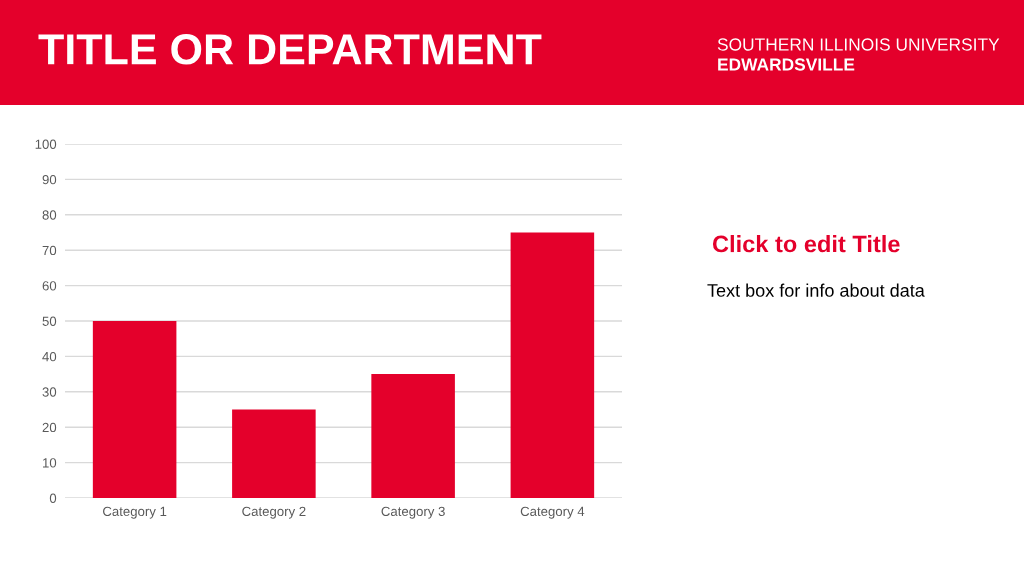 The image size is (1024, 576). Describe the element at coordinates (290, 49) in the screenshot. I see `chart-title: TITLE OR DEPARTMENT` at that location.